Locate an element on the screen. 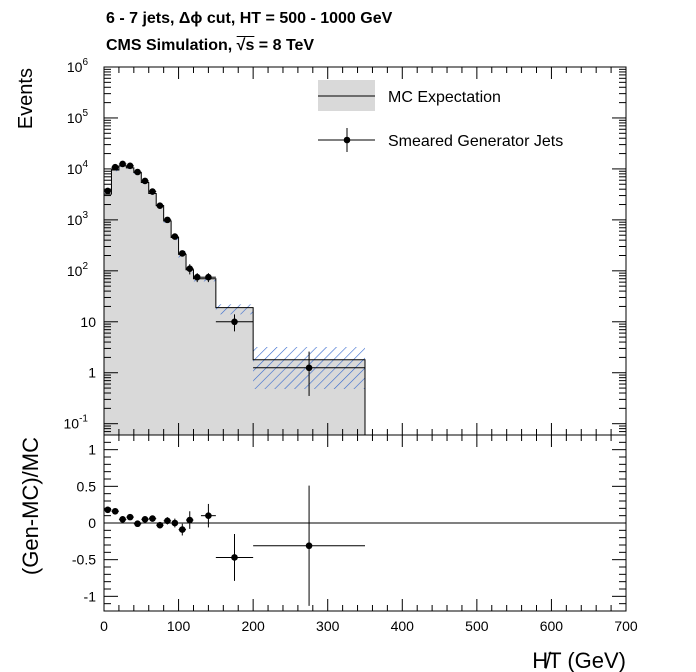  title-line2-sqrt-s: √s is located at coordinates (245, 45).